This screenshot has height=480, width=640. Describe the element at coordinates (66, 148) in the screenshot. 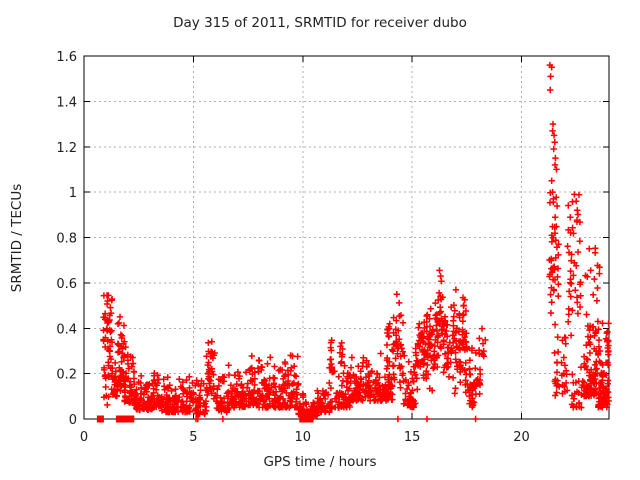

I see `y-tick-label: 1.2` at that location.